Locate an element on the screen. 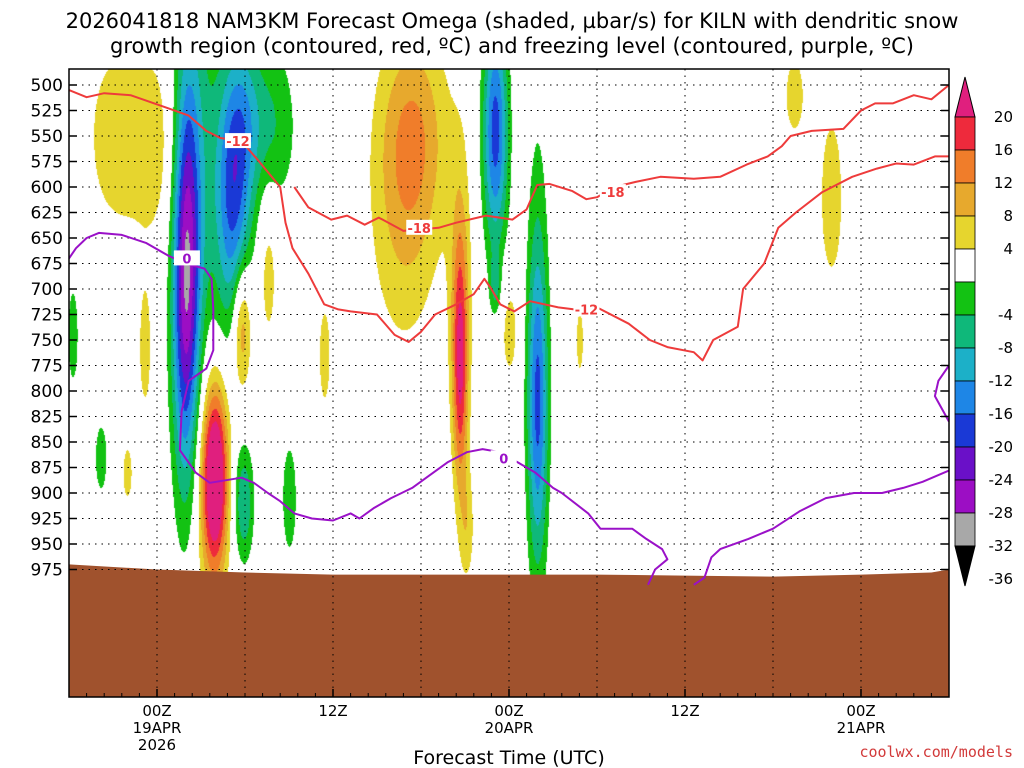 The height and width of the screenshot is (768, 1024). colorbar-label-5: -4 is located at coordinates (1005, 315).